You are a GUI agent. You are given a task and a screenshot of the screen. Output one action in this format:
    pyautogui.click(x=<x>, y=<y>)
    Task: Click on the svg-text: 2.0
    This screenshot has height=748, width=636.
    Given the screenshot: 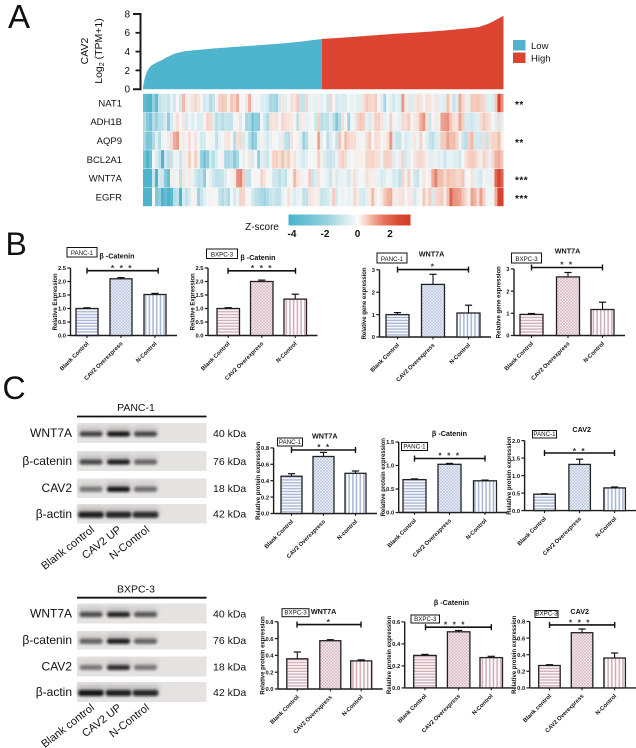 What is the action you would take?
    pyautogui.click(x=199, y=283)
    